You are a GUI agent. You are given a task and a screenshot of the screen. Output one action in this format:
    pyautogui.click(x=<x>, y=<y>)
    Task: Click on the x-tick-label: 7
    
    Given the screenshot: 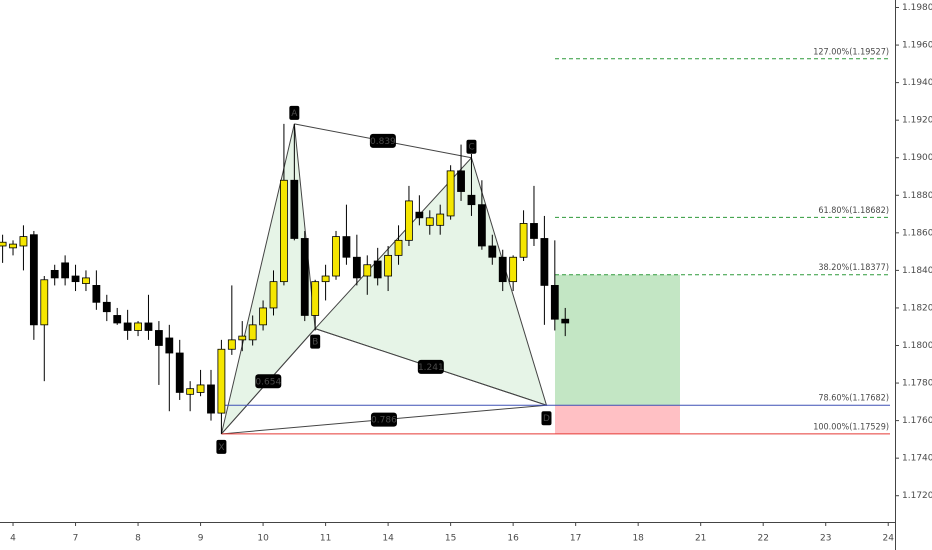 What is the action you would take?
    pyautogui.click(x=76, y=539)
    